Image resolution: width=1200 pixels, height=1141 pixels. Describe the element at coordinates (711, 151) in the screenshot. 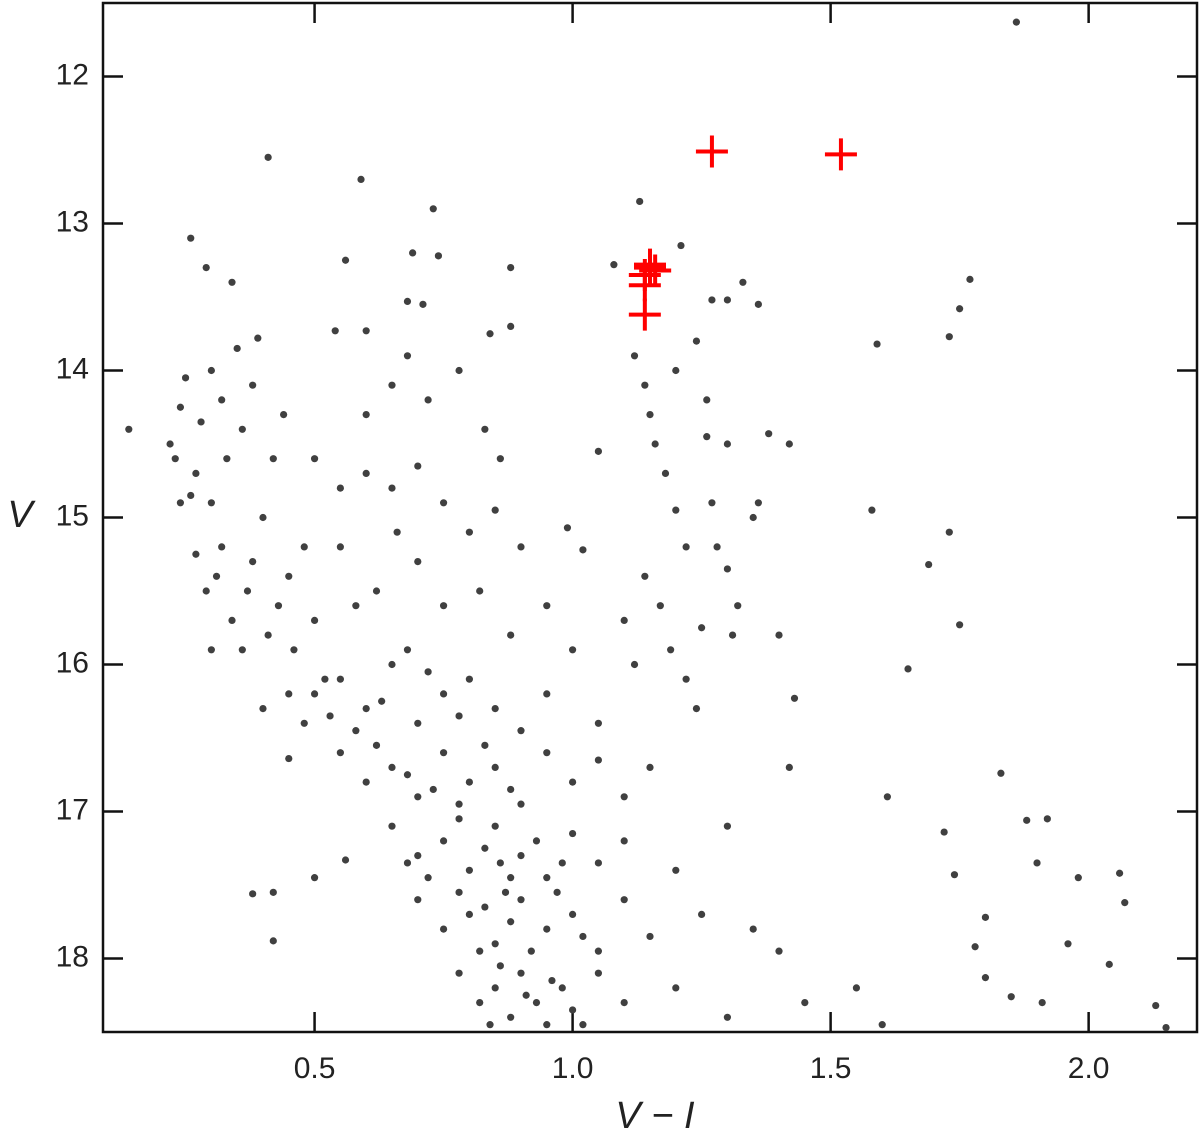

I see `highlight-star` at that location.